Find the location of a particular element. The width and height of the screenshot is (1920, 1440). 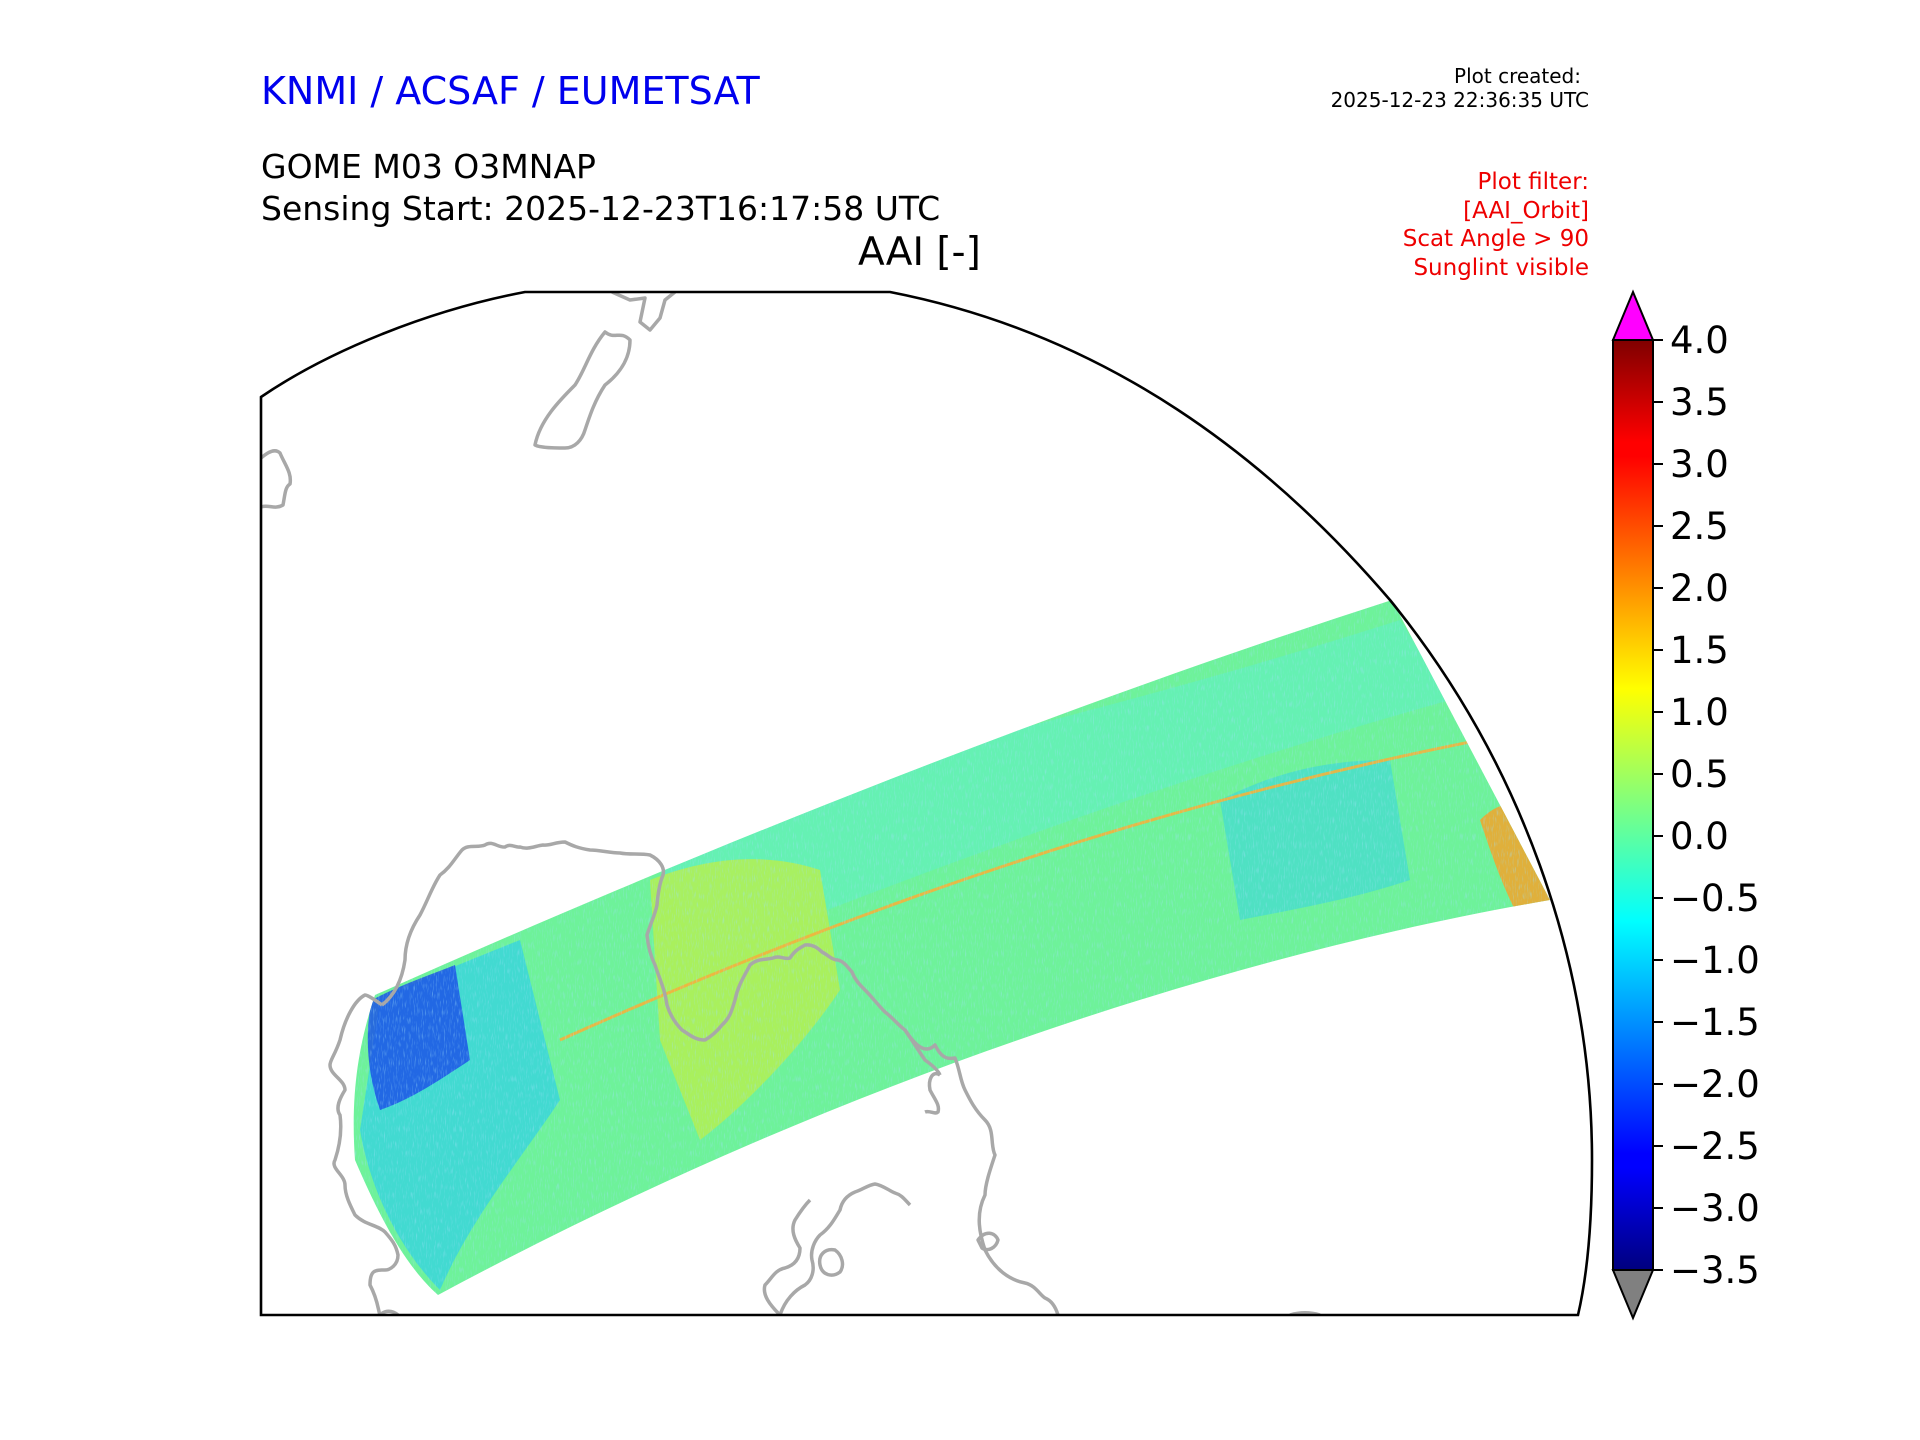

island-north-long is located at coordinates (582, 390).